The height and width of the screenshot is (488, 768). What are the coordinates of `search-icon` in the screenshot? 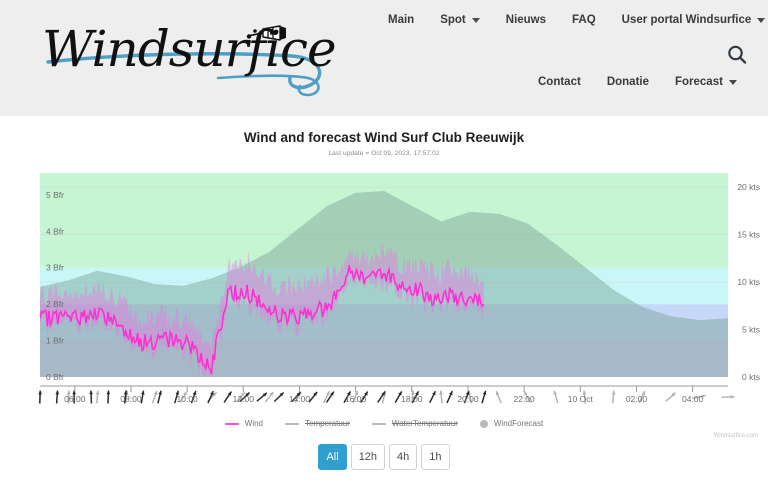 It's located at (737, 54).